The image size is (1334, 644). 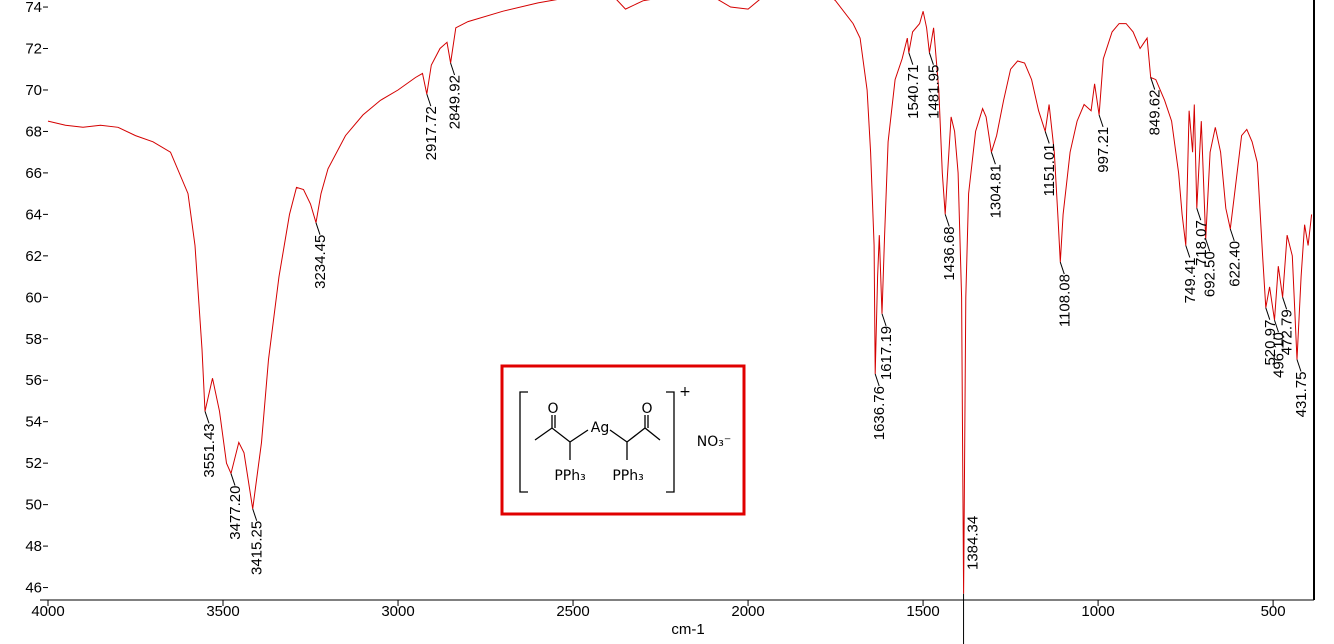 What do you see at coordinates (572, 611) in the screenshot?
I see `x-tick-label: 2500` at bounding box center [572, 611].